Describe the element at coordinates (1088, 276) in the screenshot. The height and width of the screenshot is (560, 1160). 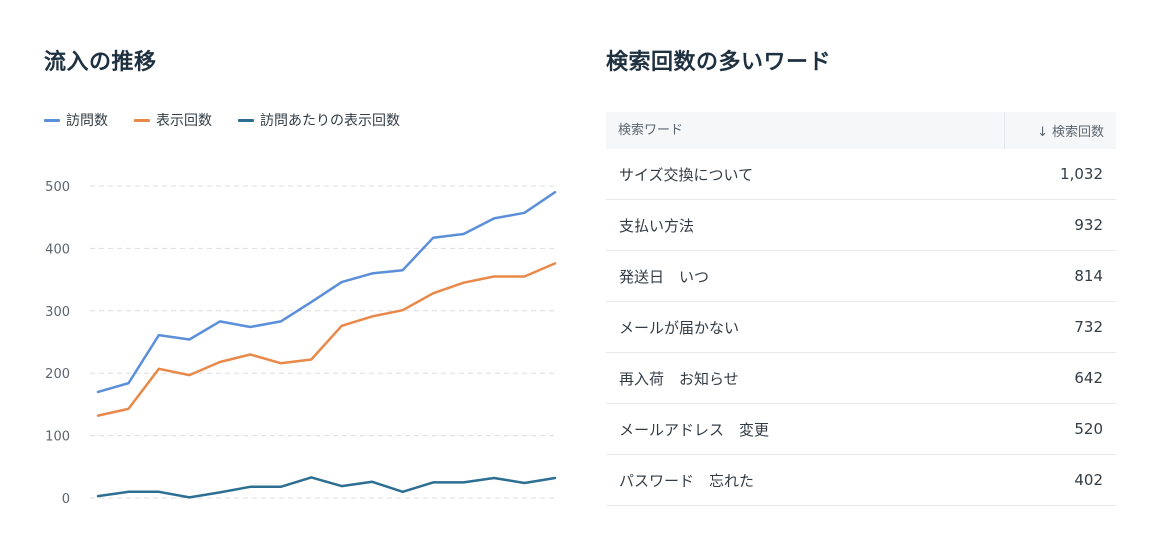
I see `search-count-cell: 814` at that location.